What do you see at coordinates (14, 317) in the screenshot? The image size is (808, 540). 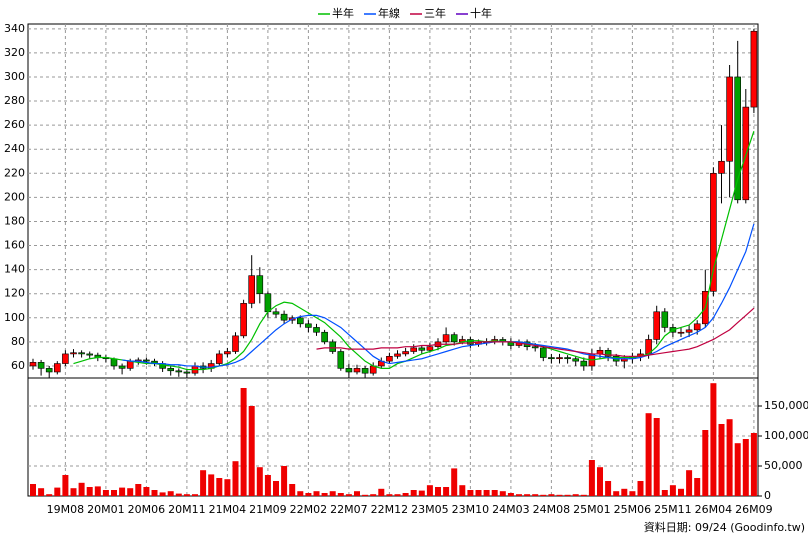 I see `y-tick-label: 100` at bounding box center [14, 317].